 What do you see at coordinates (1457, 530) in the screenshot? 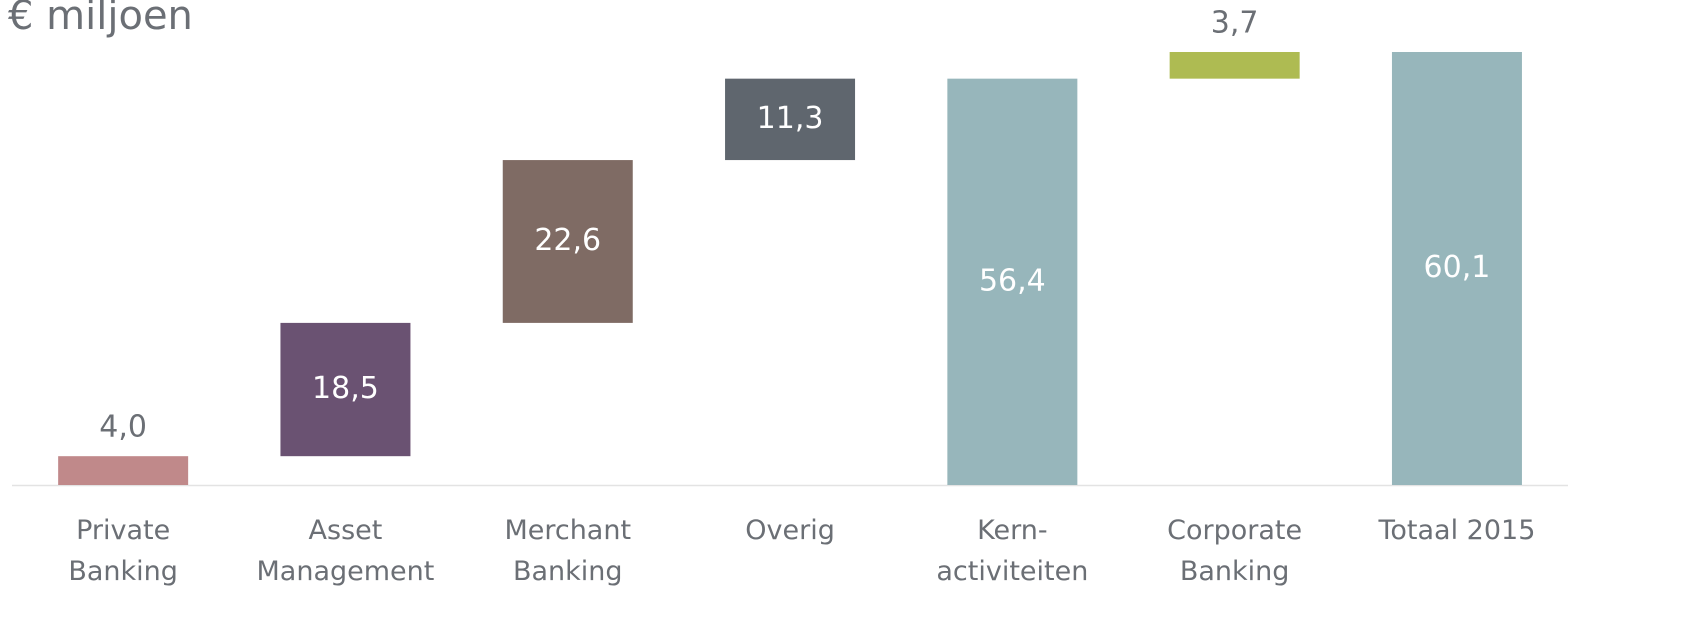
I see `x-tick-label: Totaal 2015` at bounding box center [1457, 530].